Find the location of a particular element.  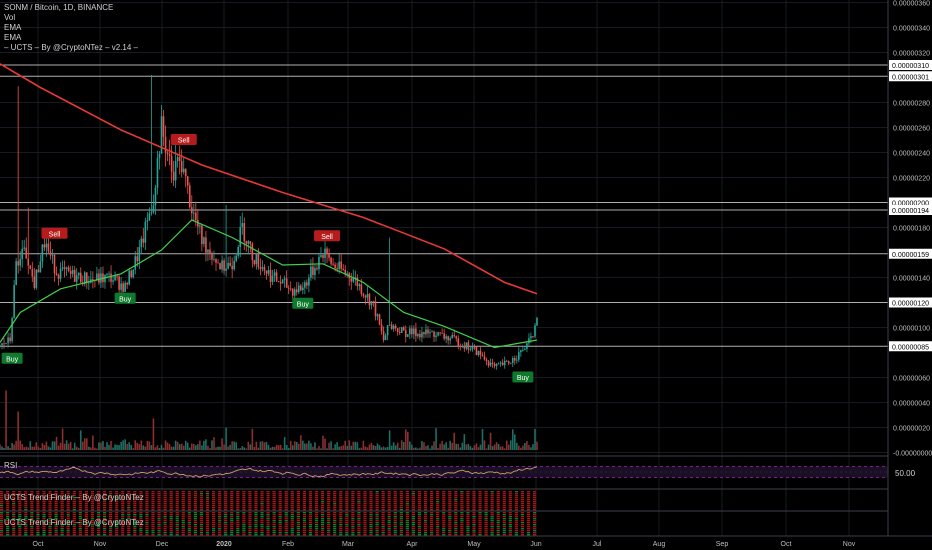

legend-ema-1: EMA is located at coordinates (13, 27).